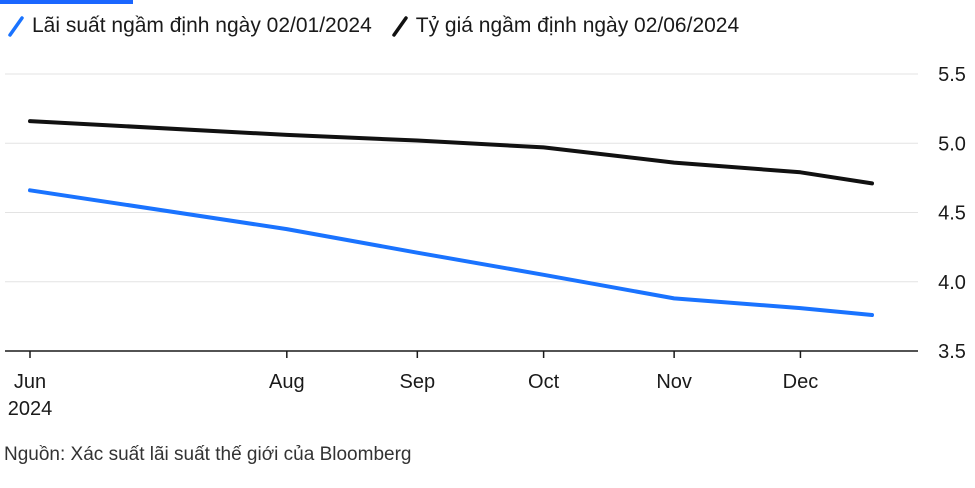  Describe the element at coordinates (418, 382) in the screenshot. I see `x-tick-label: Sep` at that location.